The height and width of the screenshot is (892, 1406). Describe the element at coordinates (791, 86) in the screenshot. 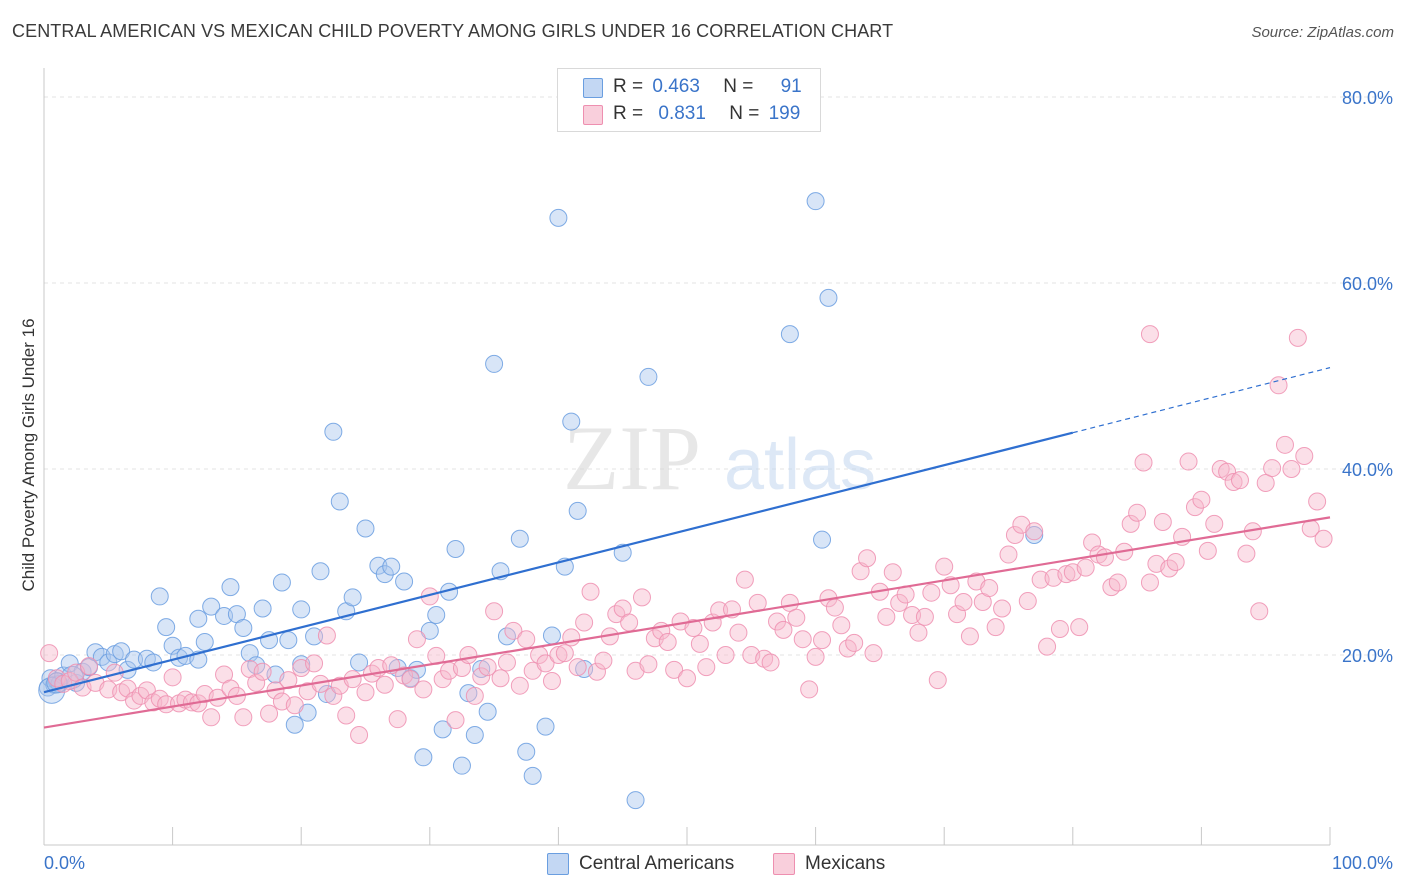

I see `legend-n-value: 91` at that location.